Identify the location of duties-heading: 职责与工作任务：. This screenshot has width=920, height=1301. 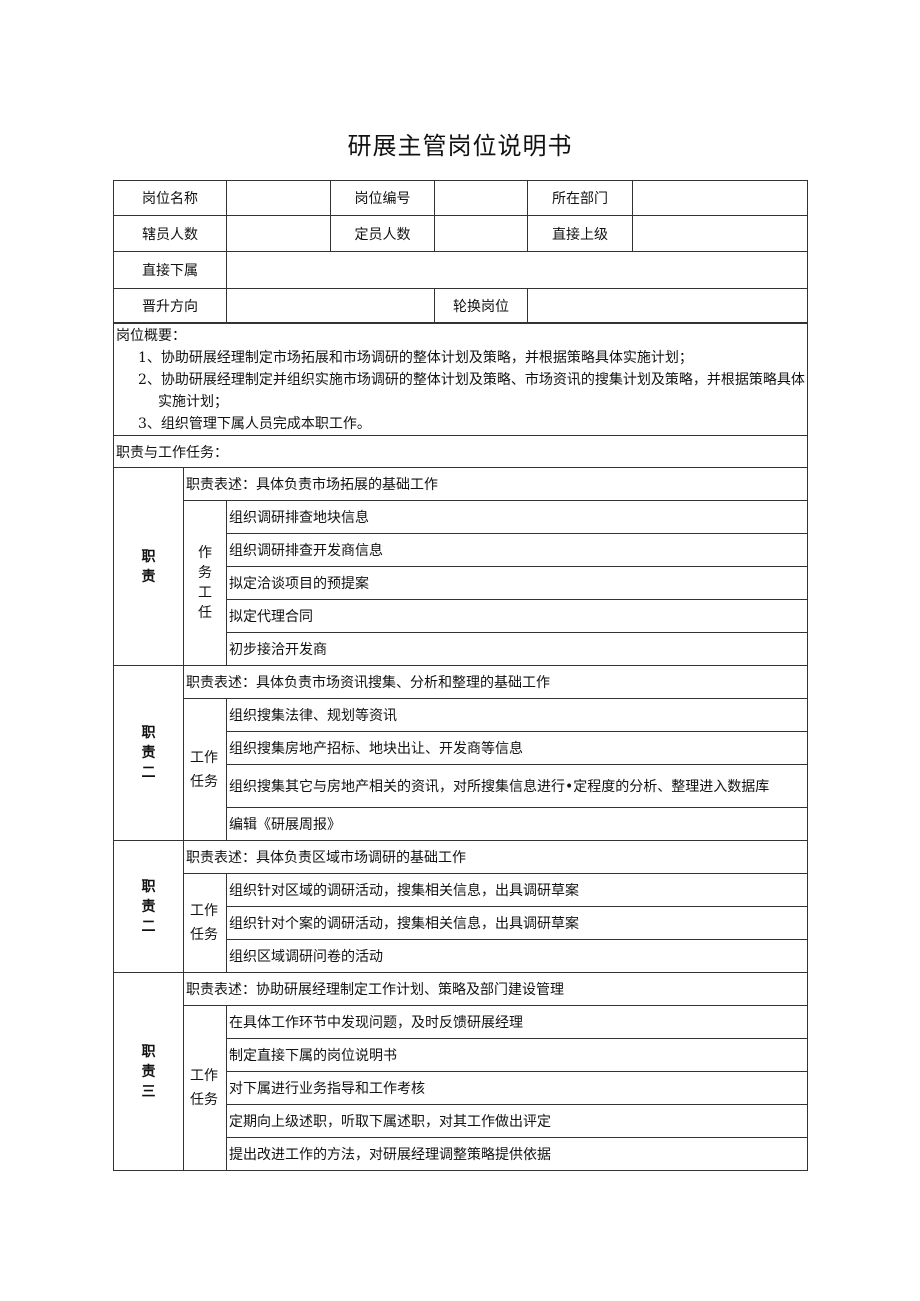
(460, 451).